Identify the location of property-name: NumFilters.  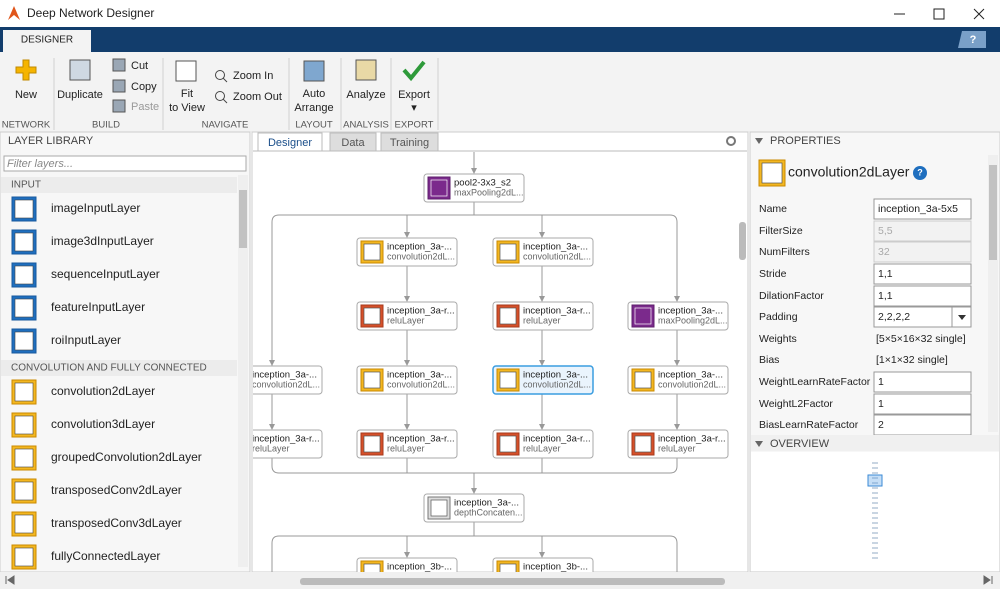
(784, 252).